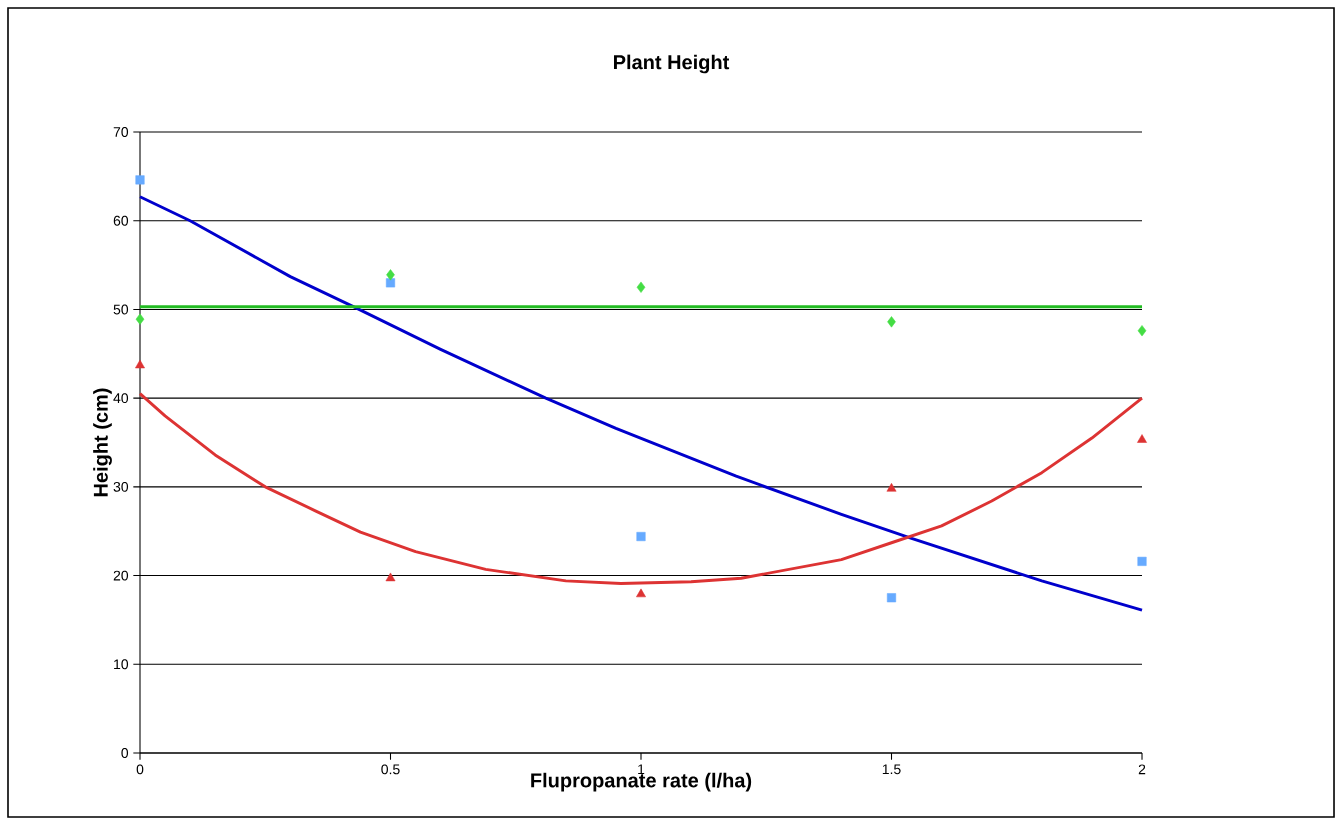 The image size is (1342, 821). I want to click on y-axis-title: Height (cm), so click(102, 442).